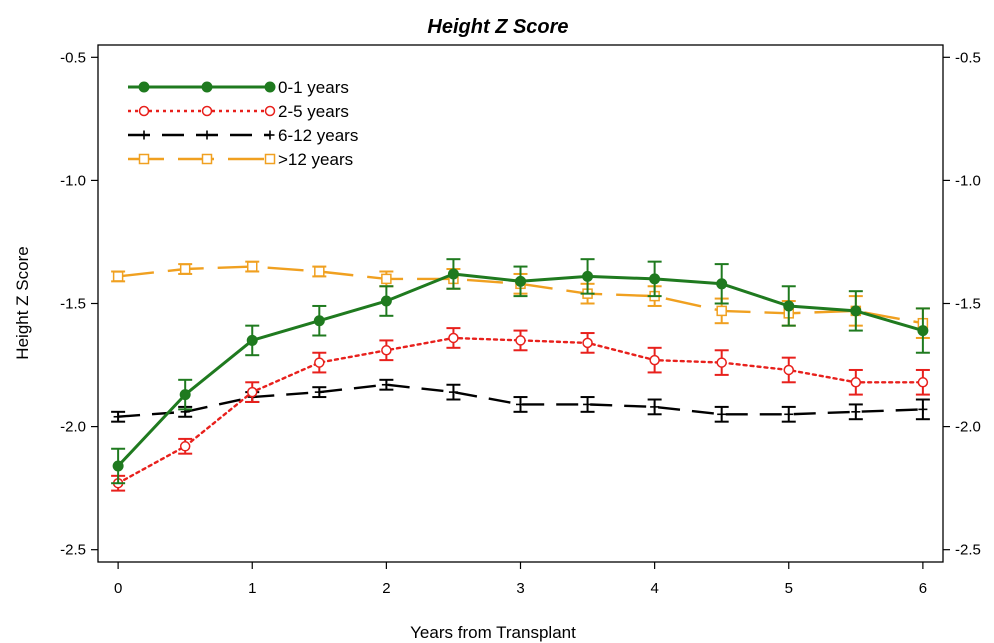 The height and width of the screenshot is (643, 994). Describe the element at coordinates (73, 57) in the screenshot. I see `y-tick-label-left: -0.5` at that location.